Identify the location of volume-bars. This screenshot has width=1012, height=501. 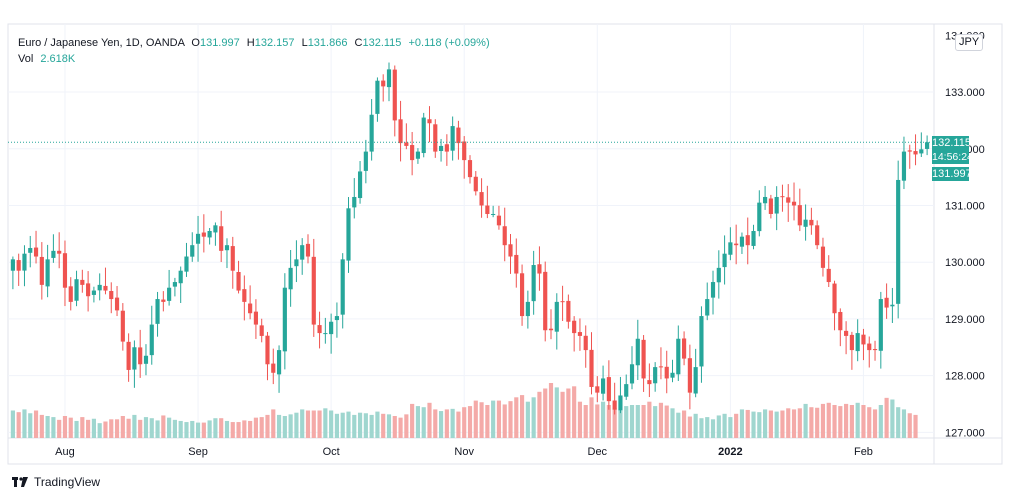
(464, 410).